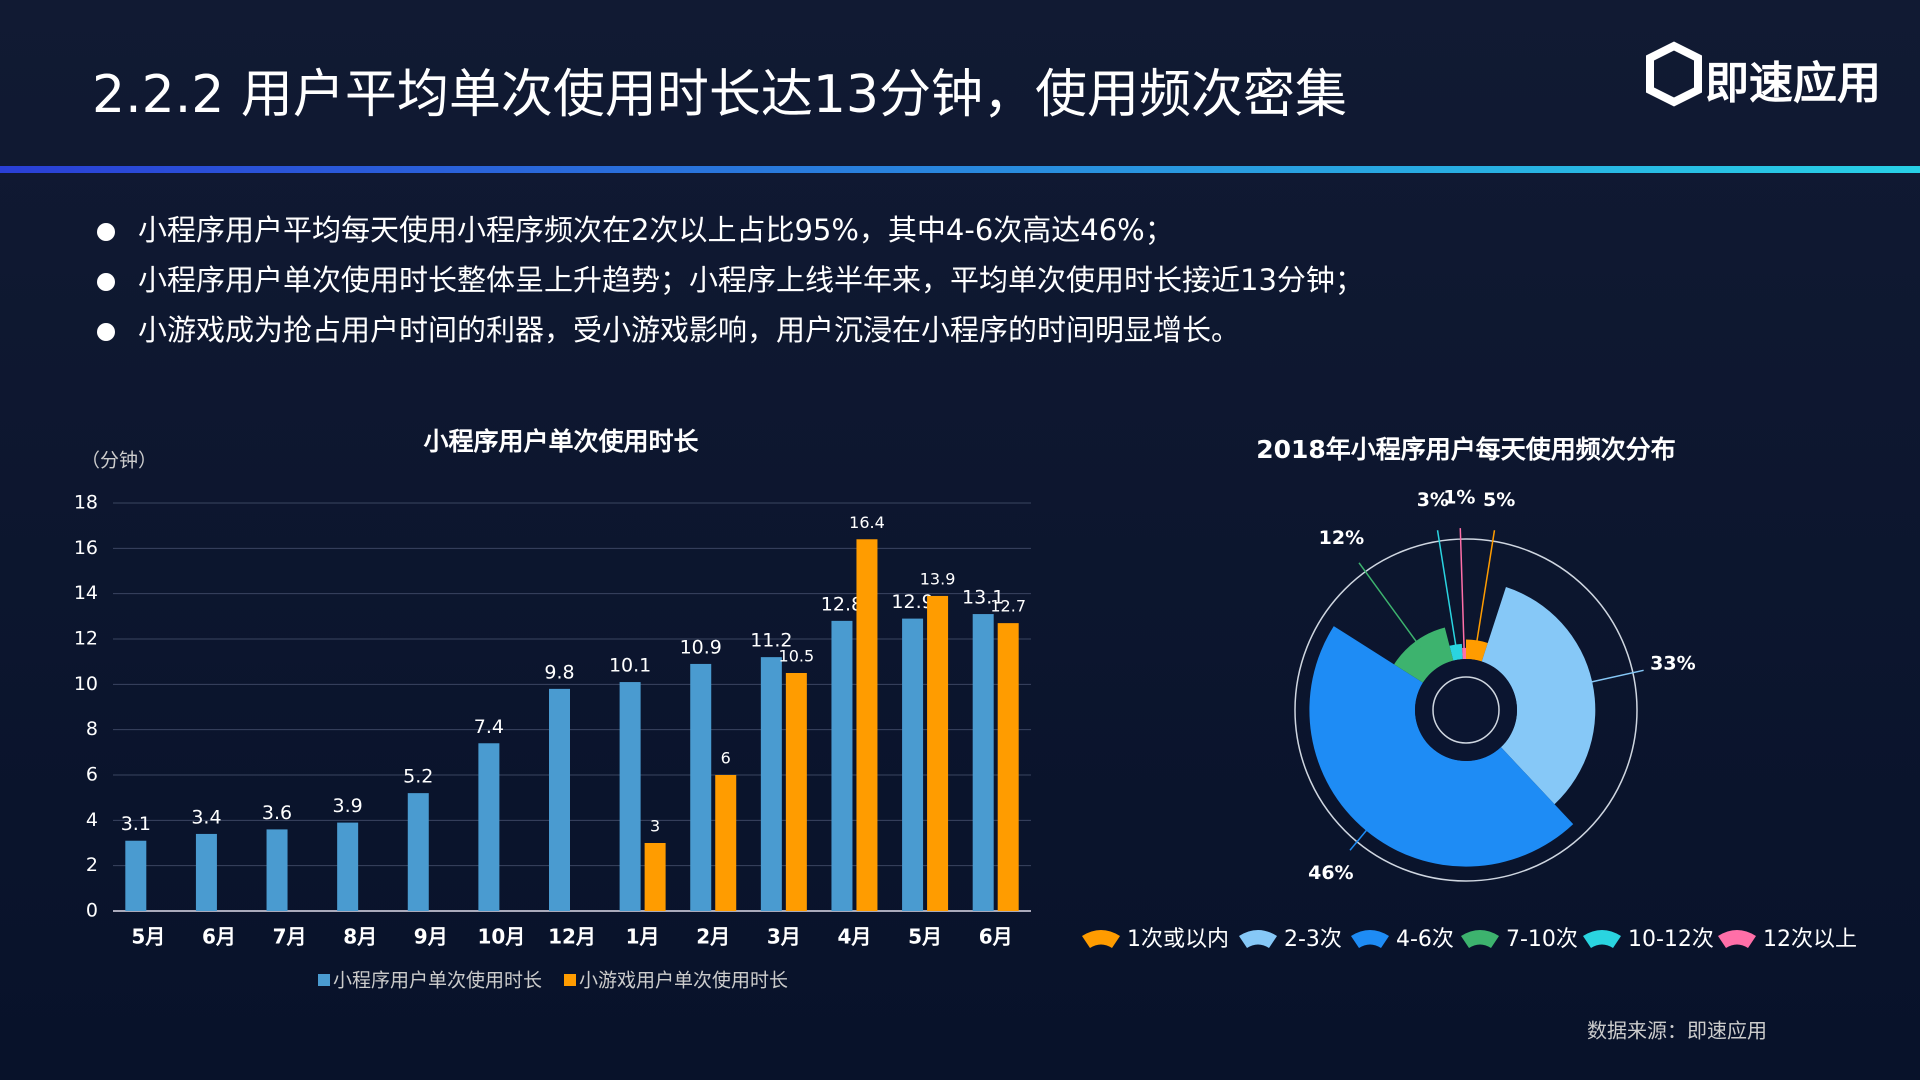 This screenshot has width=1920, height=1080. I want to click on legend-label: 4-6次, so click(1425, 939).